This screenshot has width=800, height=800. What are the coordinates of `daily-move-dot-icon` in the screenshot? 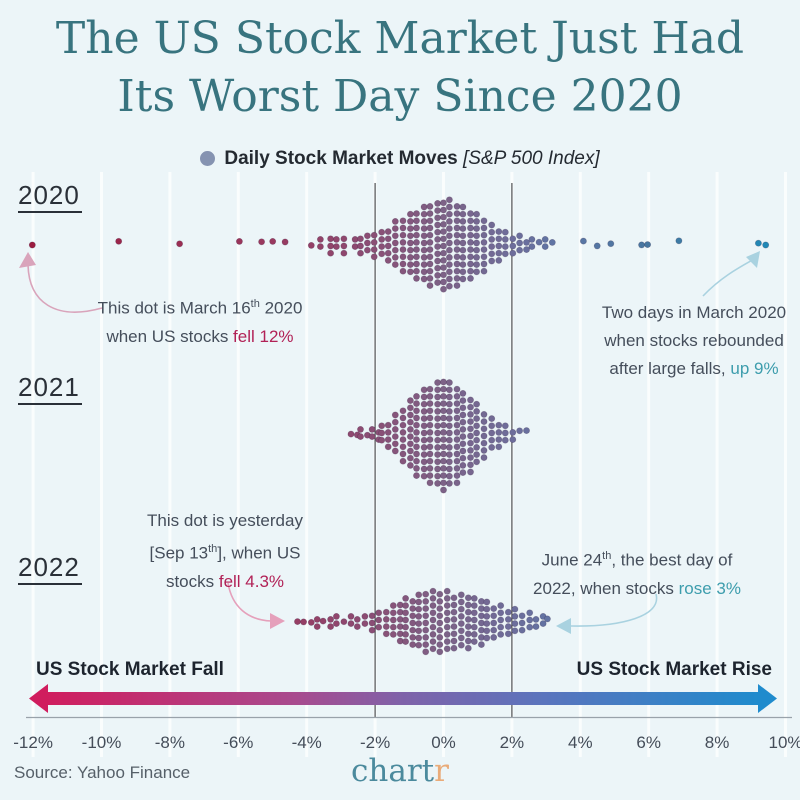 It's located at (208, 158).